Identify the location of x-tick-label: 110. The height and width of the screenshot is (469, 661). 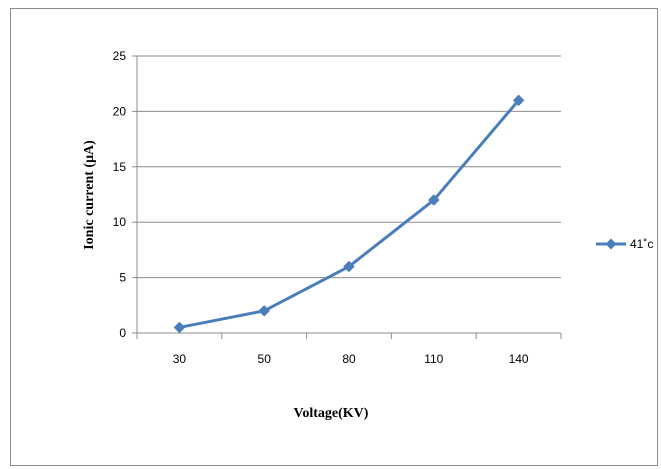
(433, 359).